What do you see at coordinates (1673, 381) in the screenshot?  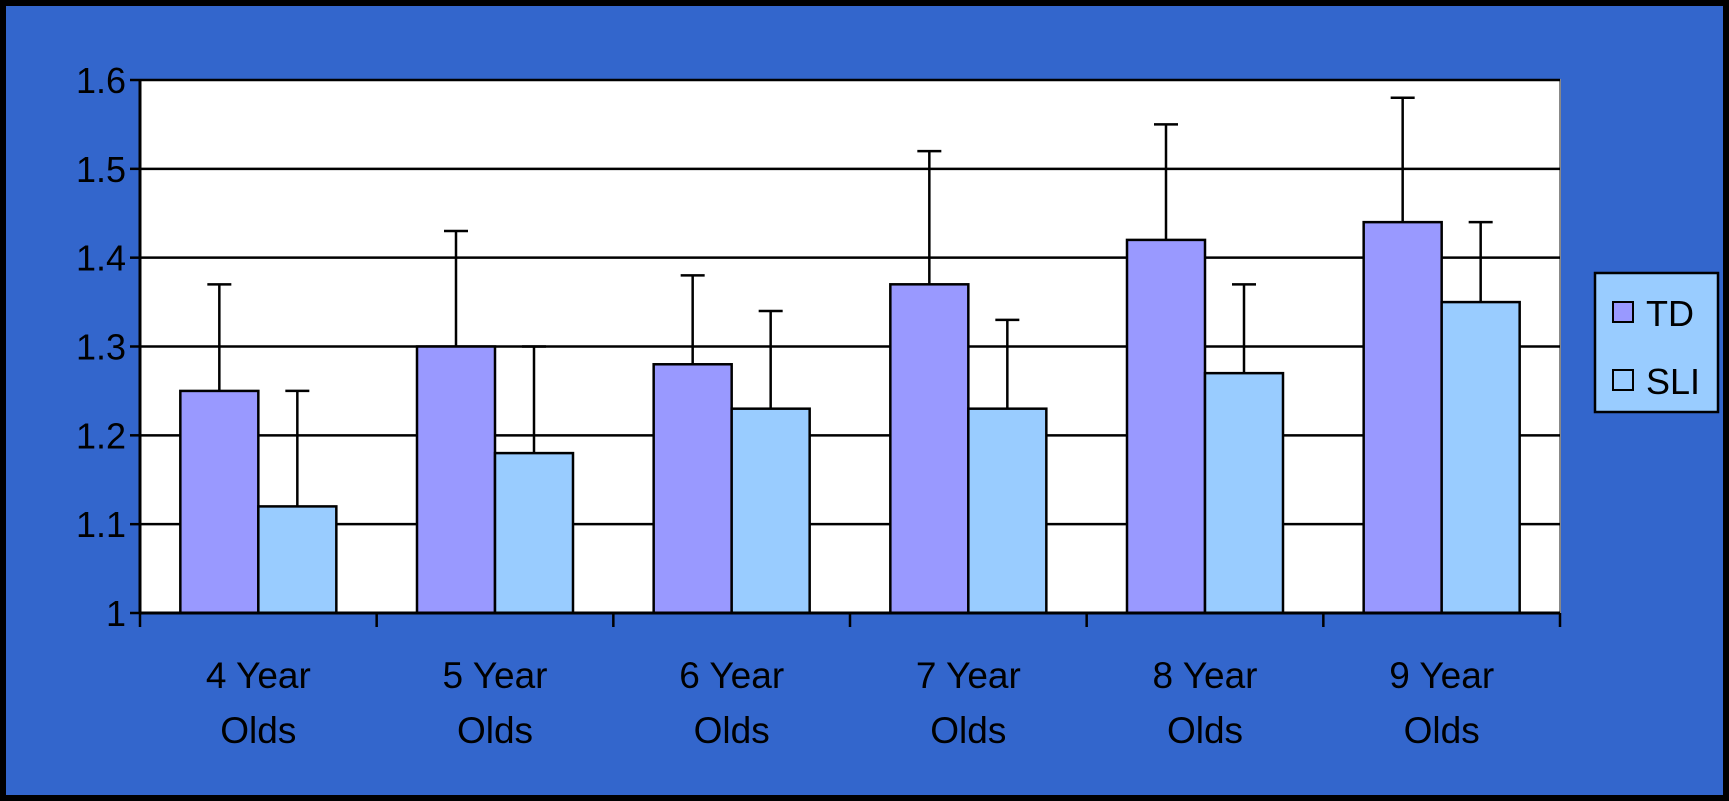 I see `legend-label-sli: SLI` at bounding box center [1673, 381].